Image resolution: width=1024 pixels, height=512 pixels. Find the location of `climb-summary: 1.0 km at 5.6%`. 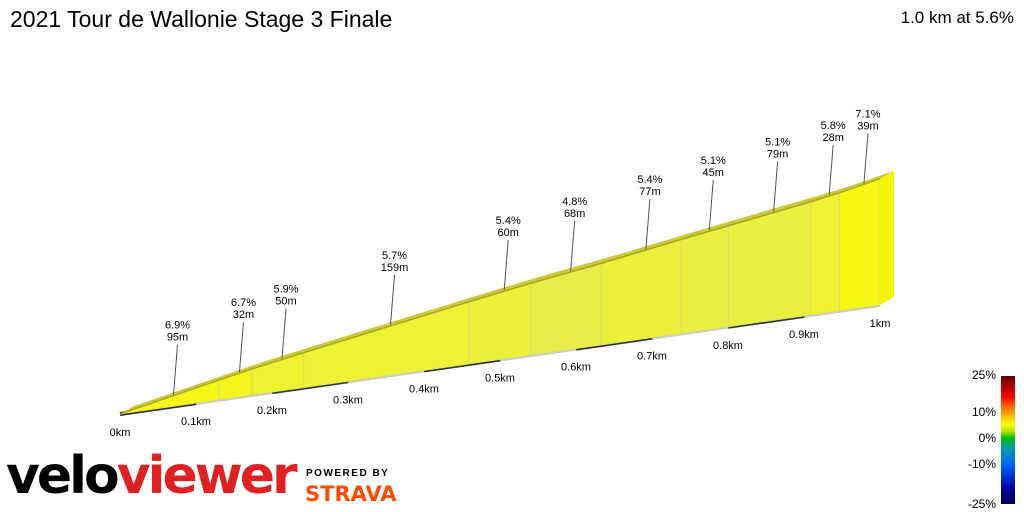

climb-summary: 1.0 km at 5.6% is located at coordinates (957, 17).